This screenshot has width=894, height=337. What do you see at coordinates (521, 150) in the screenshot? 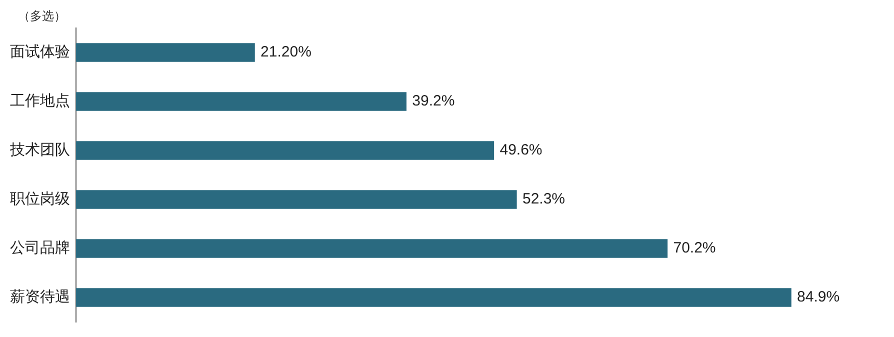
I see `data-label: 49.6%` at bounding box center [521, 150].